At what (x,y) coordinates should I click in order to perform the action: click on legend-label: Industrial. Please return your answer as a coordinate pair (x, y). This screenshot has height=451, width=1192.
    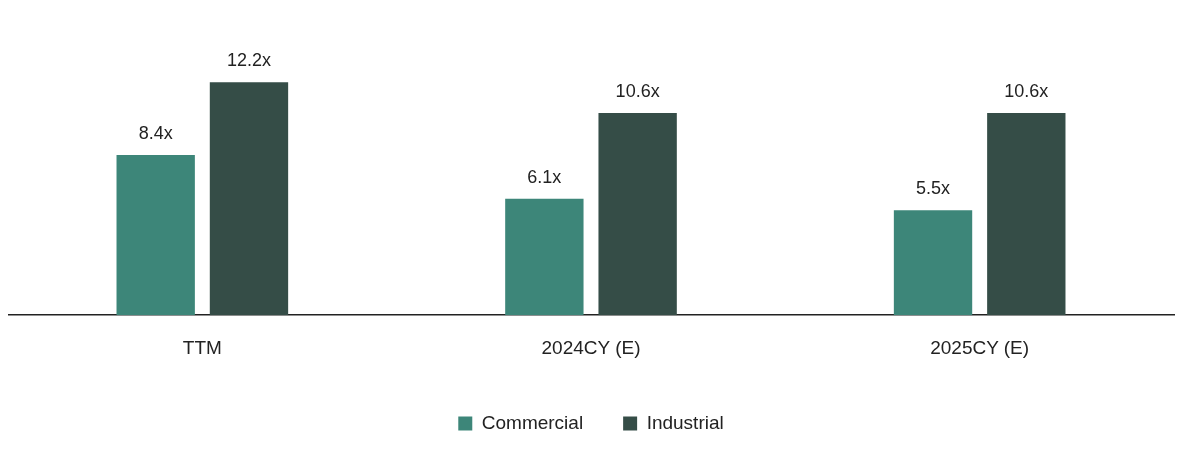
    Looking at the image, I should click on (685, 422).